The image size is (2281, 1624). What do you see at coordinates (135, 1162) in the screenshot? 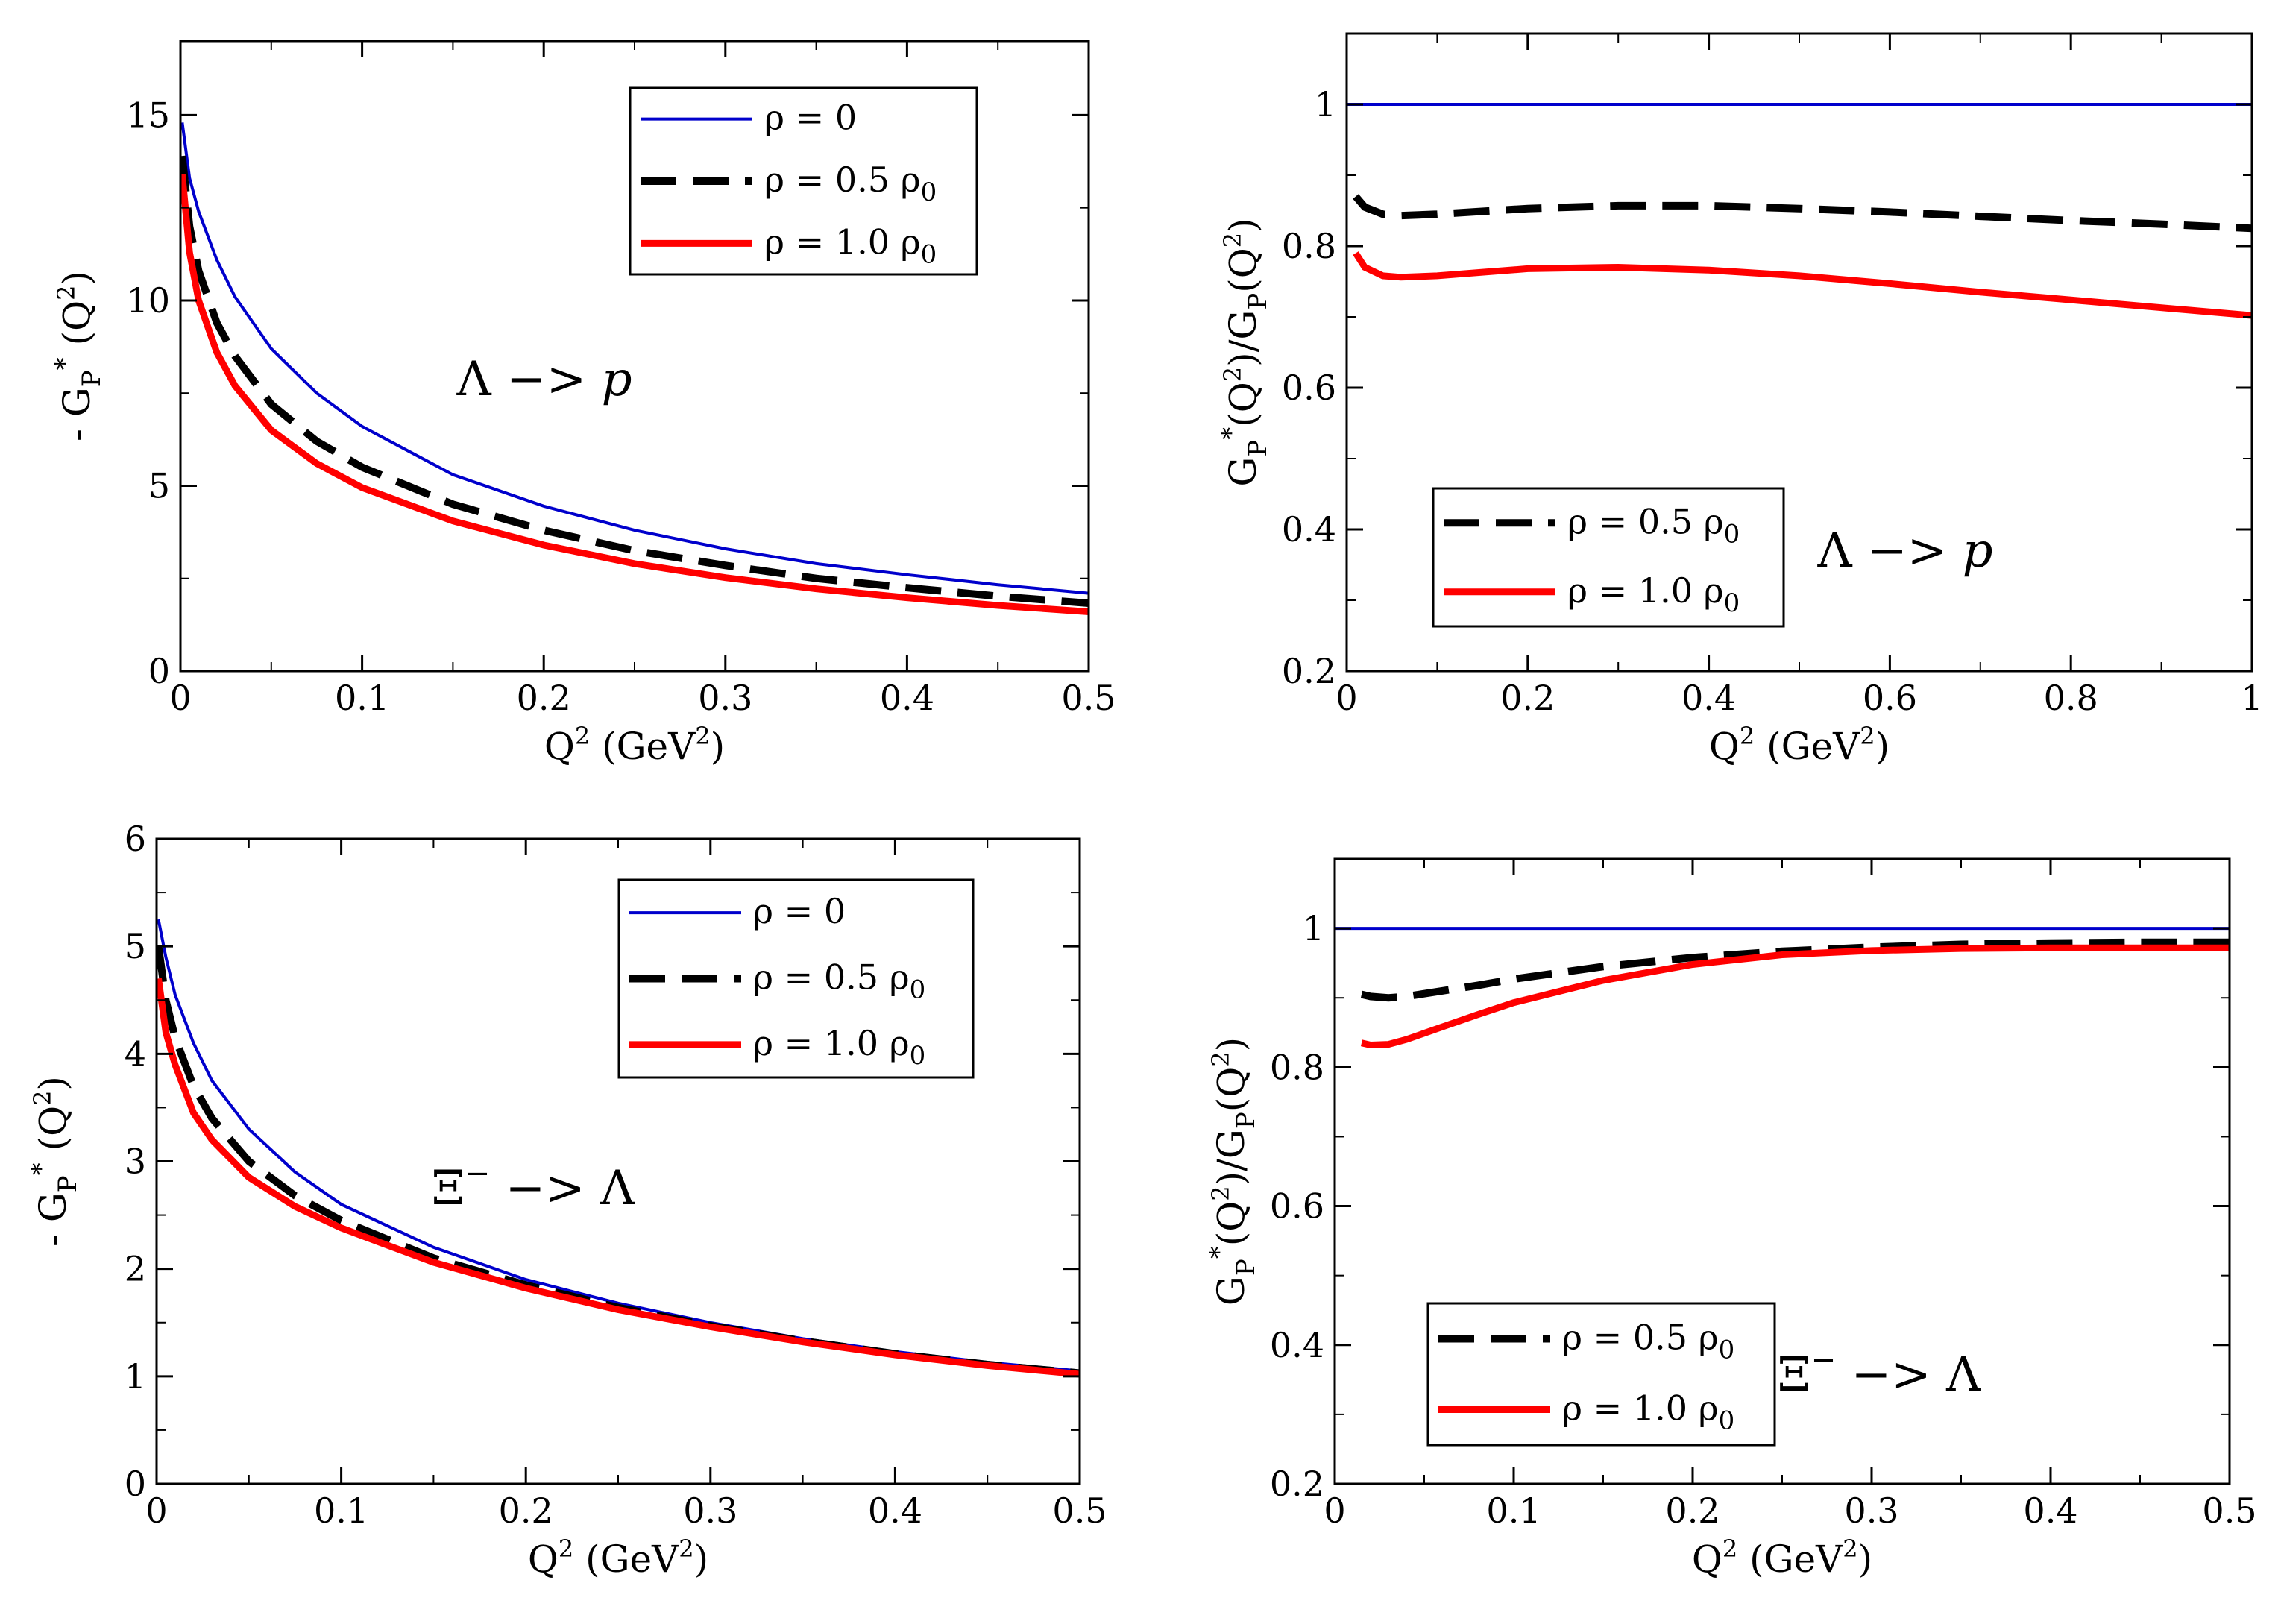
I see `y-tick-label: 3` at bounding box center [135, 1162].